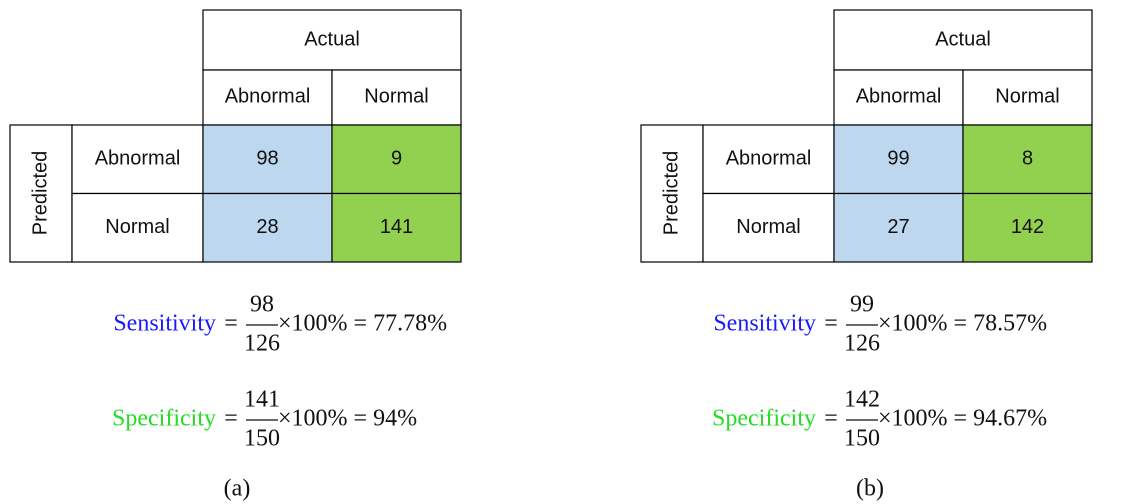  Describe the element at coordinates (870, 489) in the screenshot. I see `caption: (b)` at that location.